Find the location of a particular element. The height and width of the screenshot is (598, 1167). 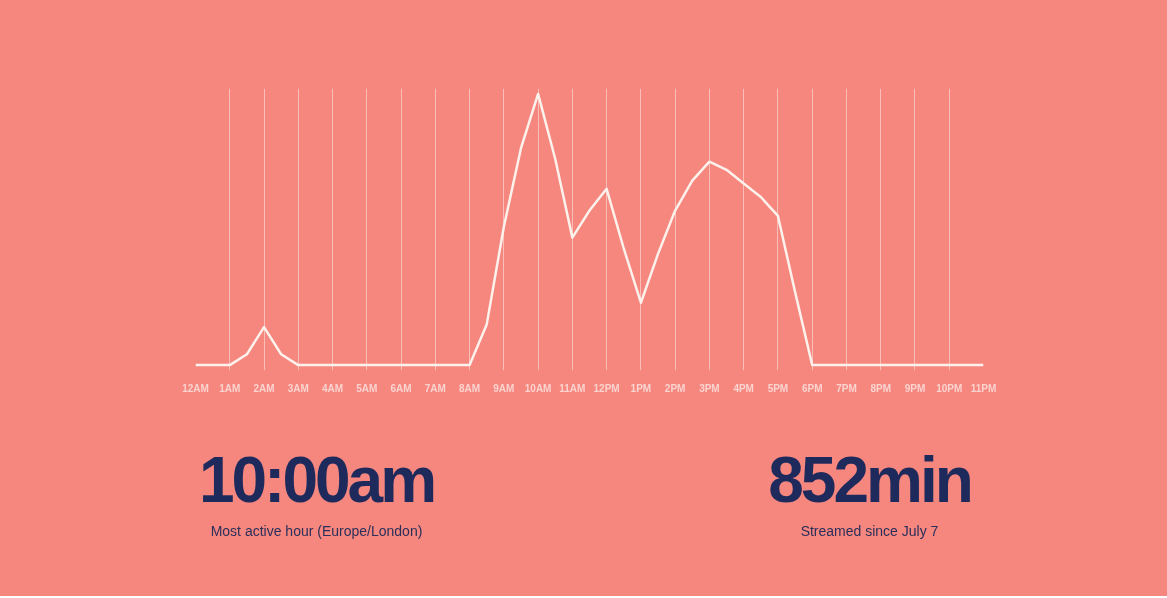

x-tick-label: 1PM is located at coordinates (641, 388).